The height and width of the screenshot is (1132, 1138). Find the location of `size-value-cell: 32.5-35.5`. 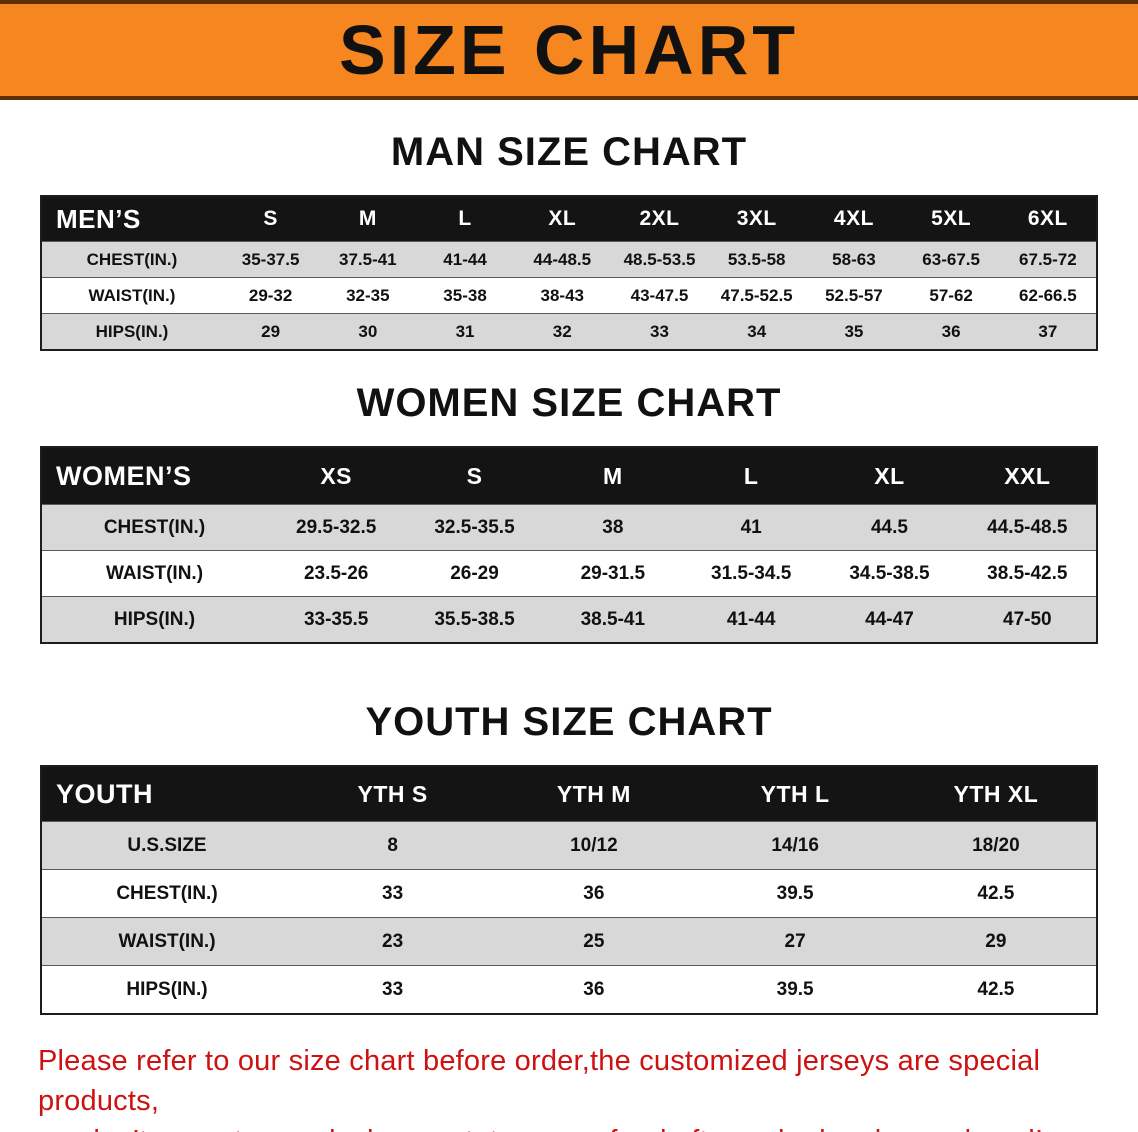

size-value-cell: 32.5-35.5 is located at coordinates (474, 527).